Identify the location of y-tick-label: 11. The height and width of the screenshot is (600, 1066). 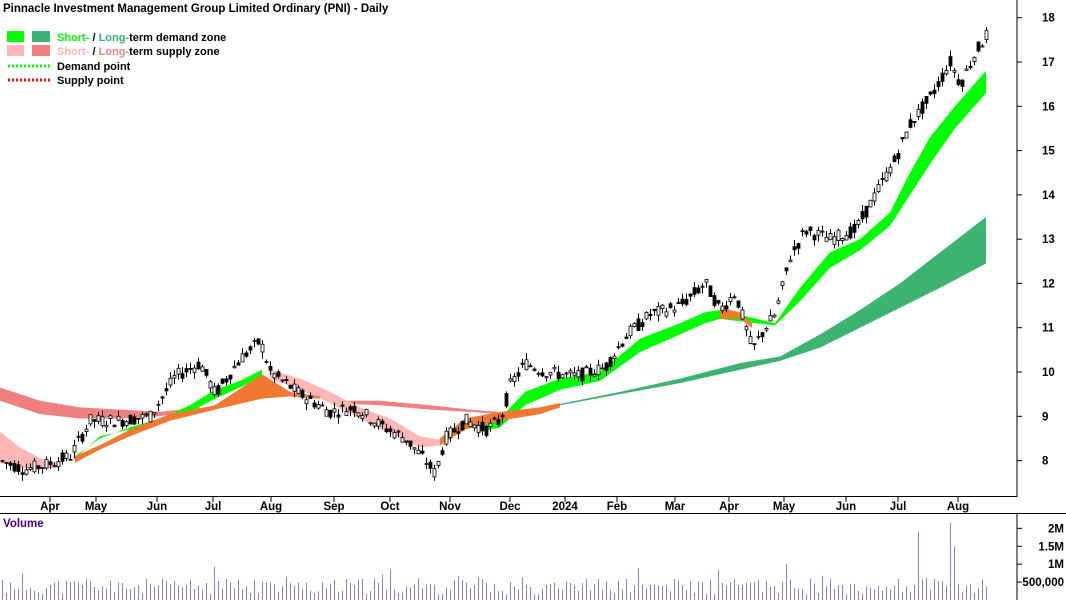
(1048, 329).